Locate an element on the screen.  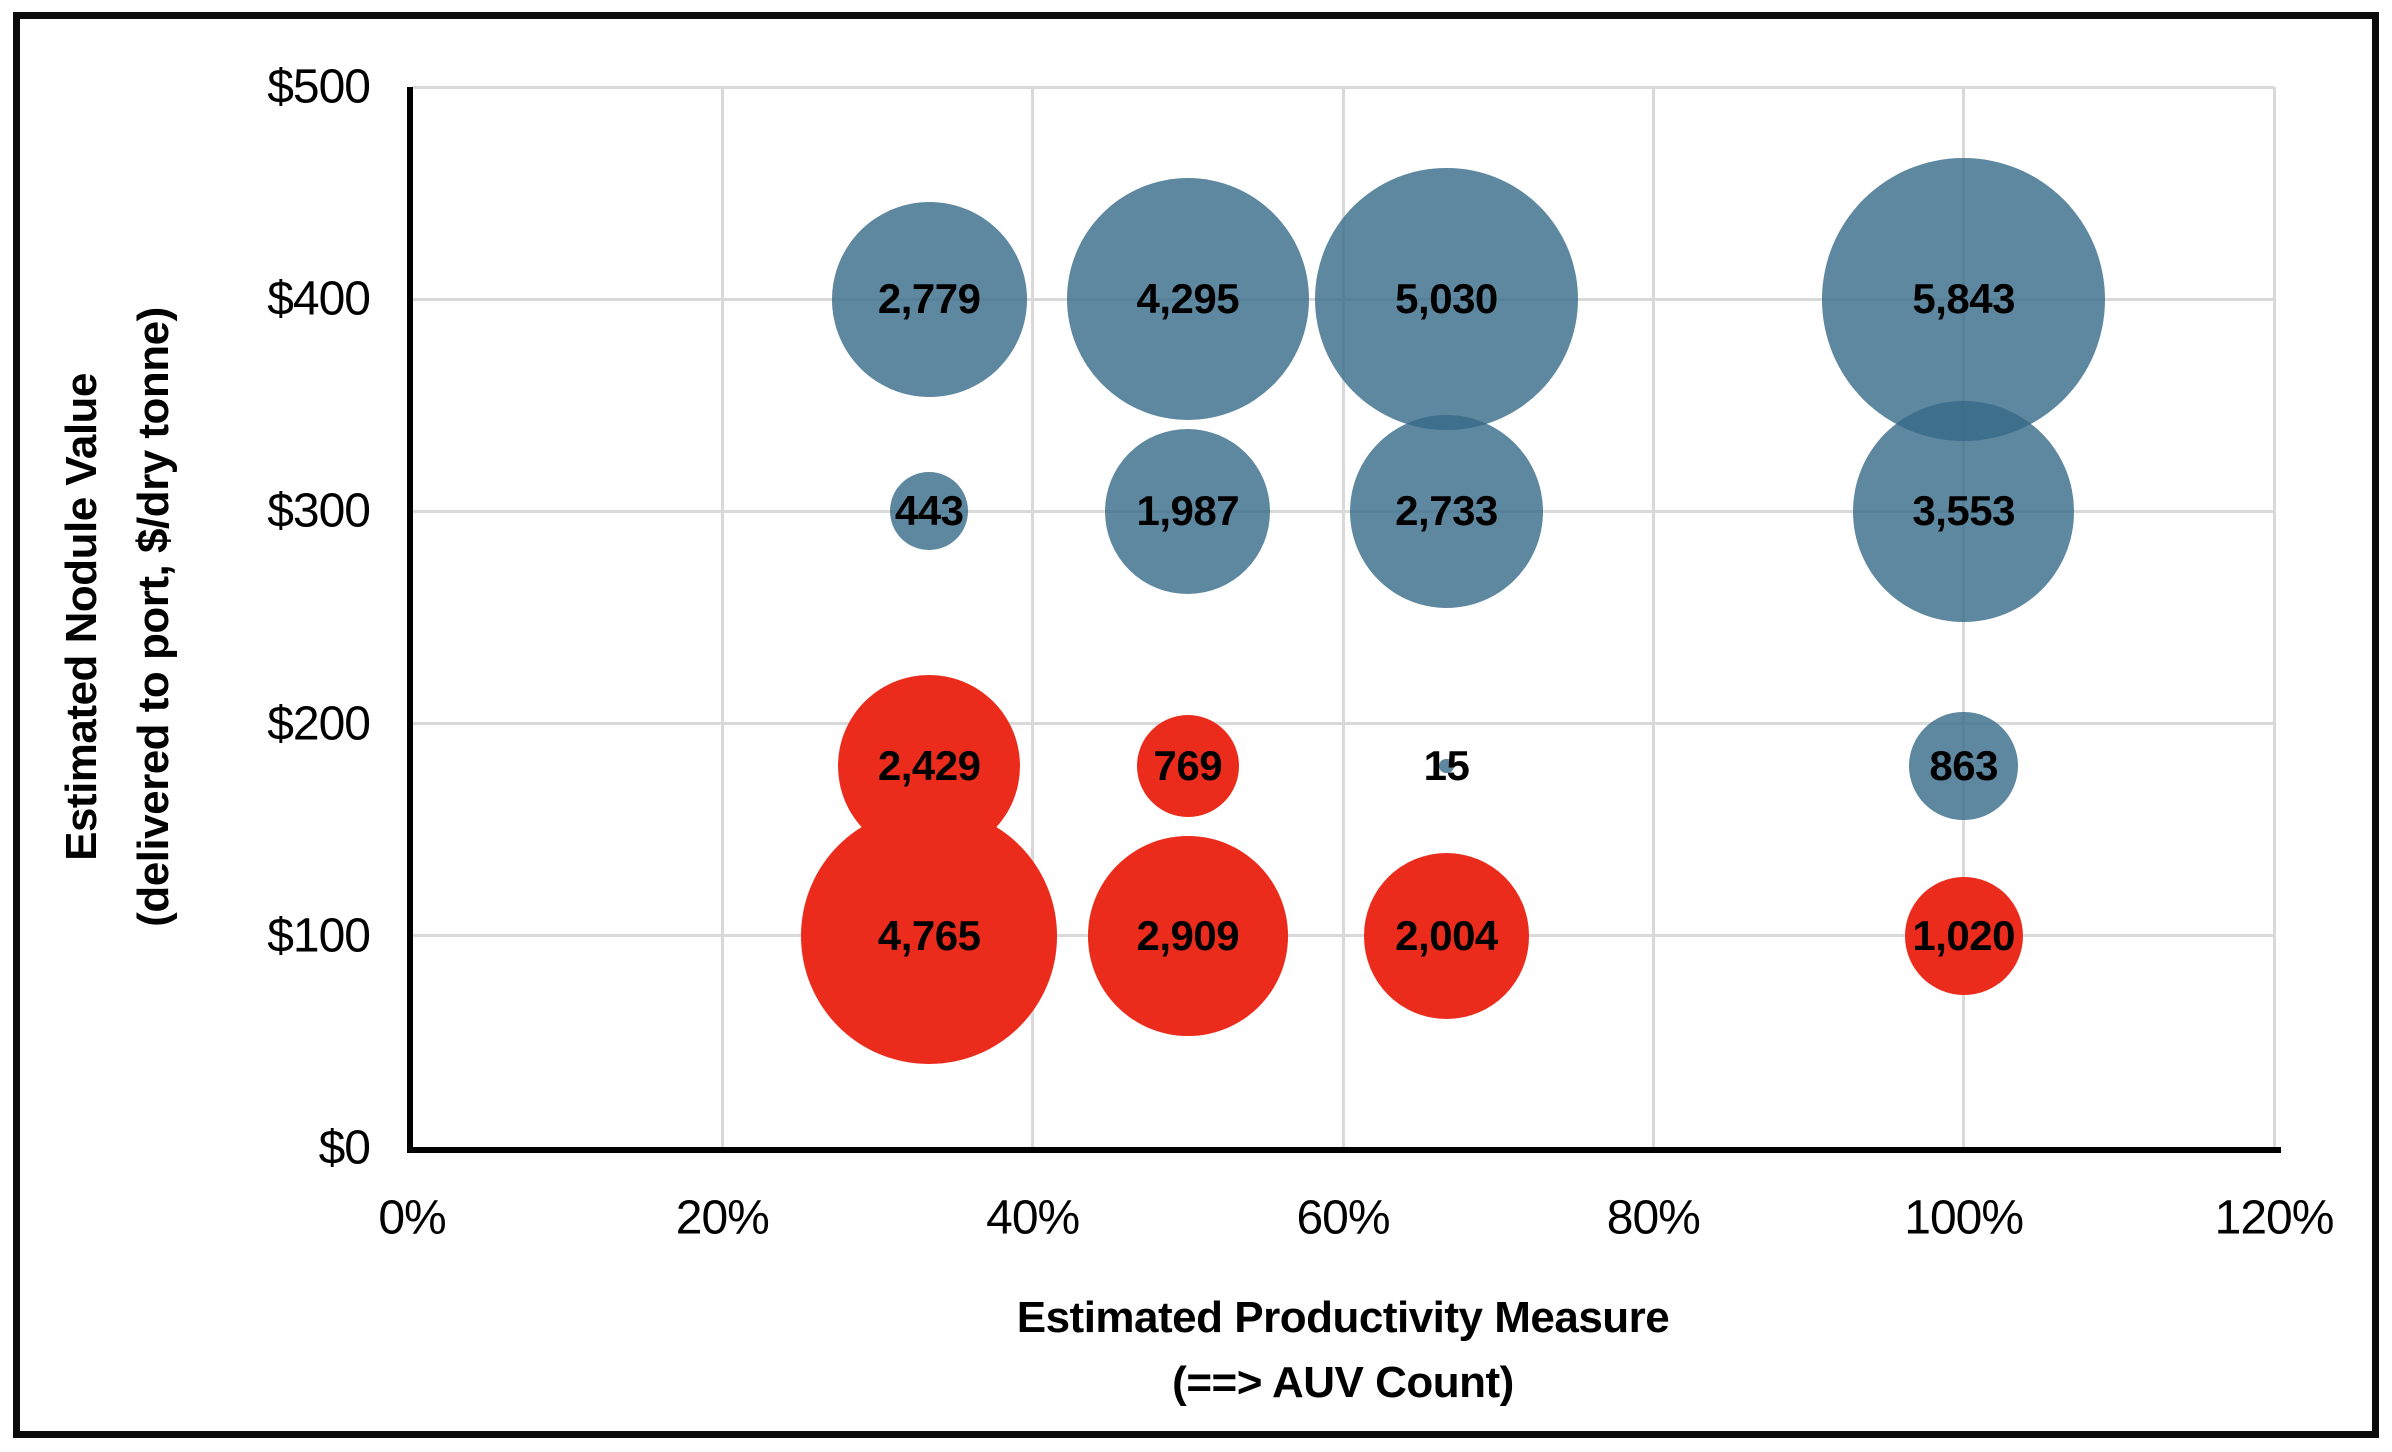
bubble-label: 4,295 is located at coordinates (1188, 299).